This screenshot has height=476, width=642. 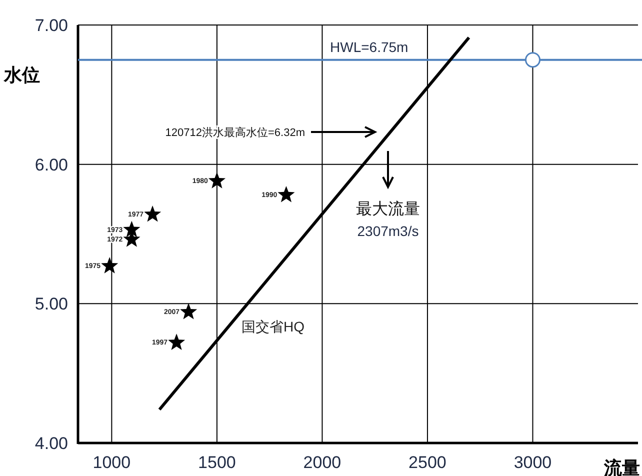 I want to click on x-tick-label: 2000, so click(x=322, y=462).